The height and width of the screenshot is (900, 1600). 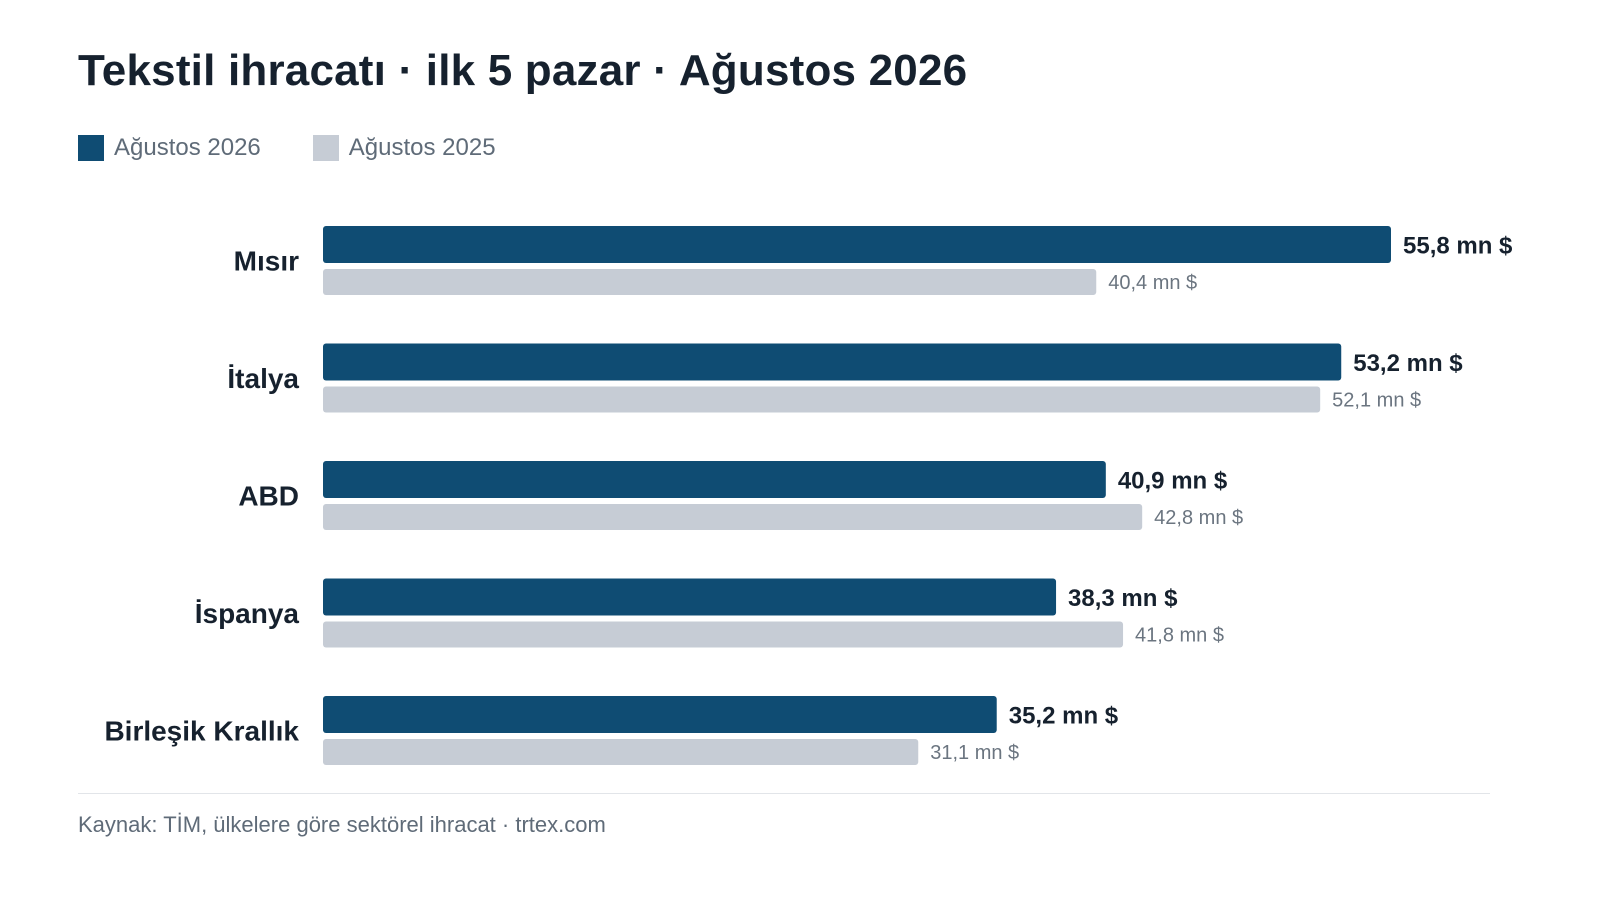 I want to click on legend-item-previous: Ağustos 2025, so click(x=404, y=148).